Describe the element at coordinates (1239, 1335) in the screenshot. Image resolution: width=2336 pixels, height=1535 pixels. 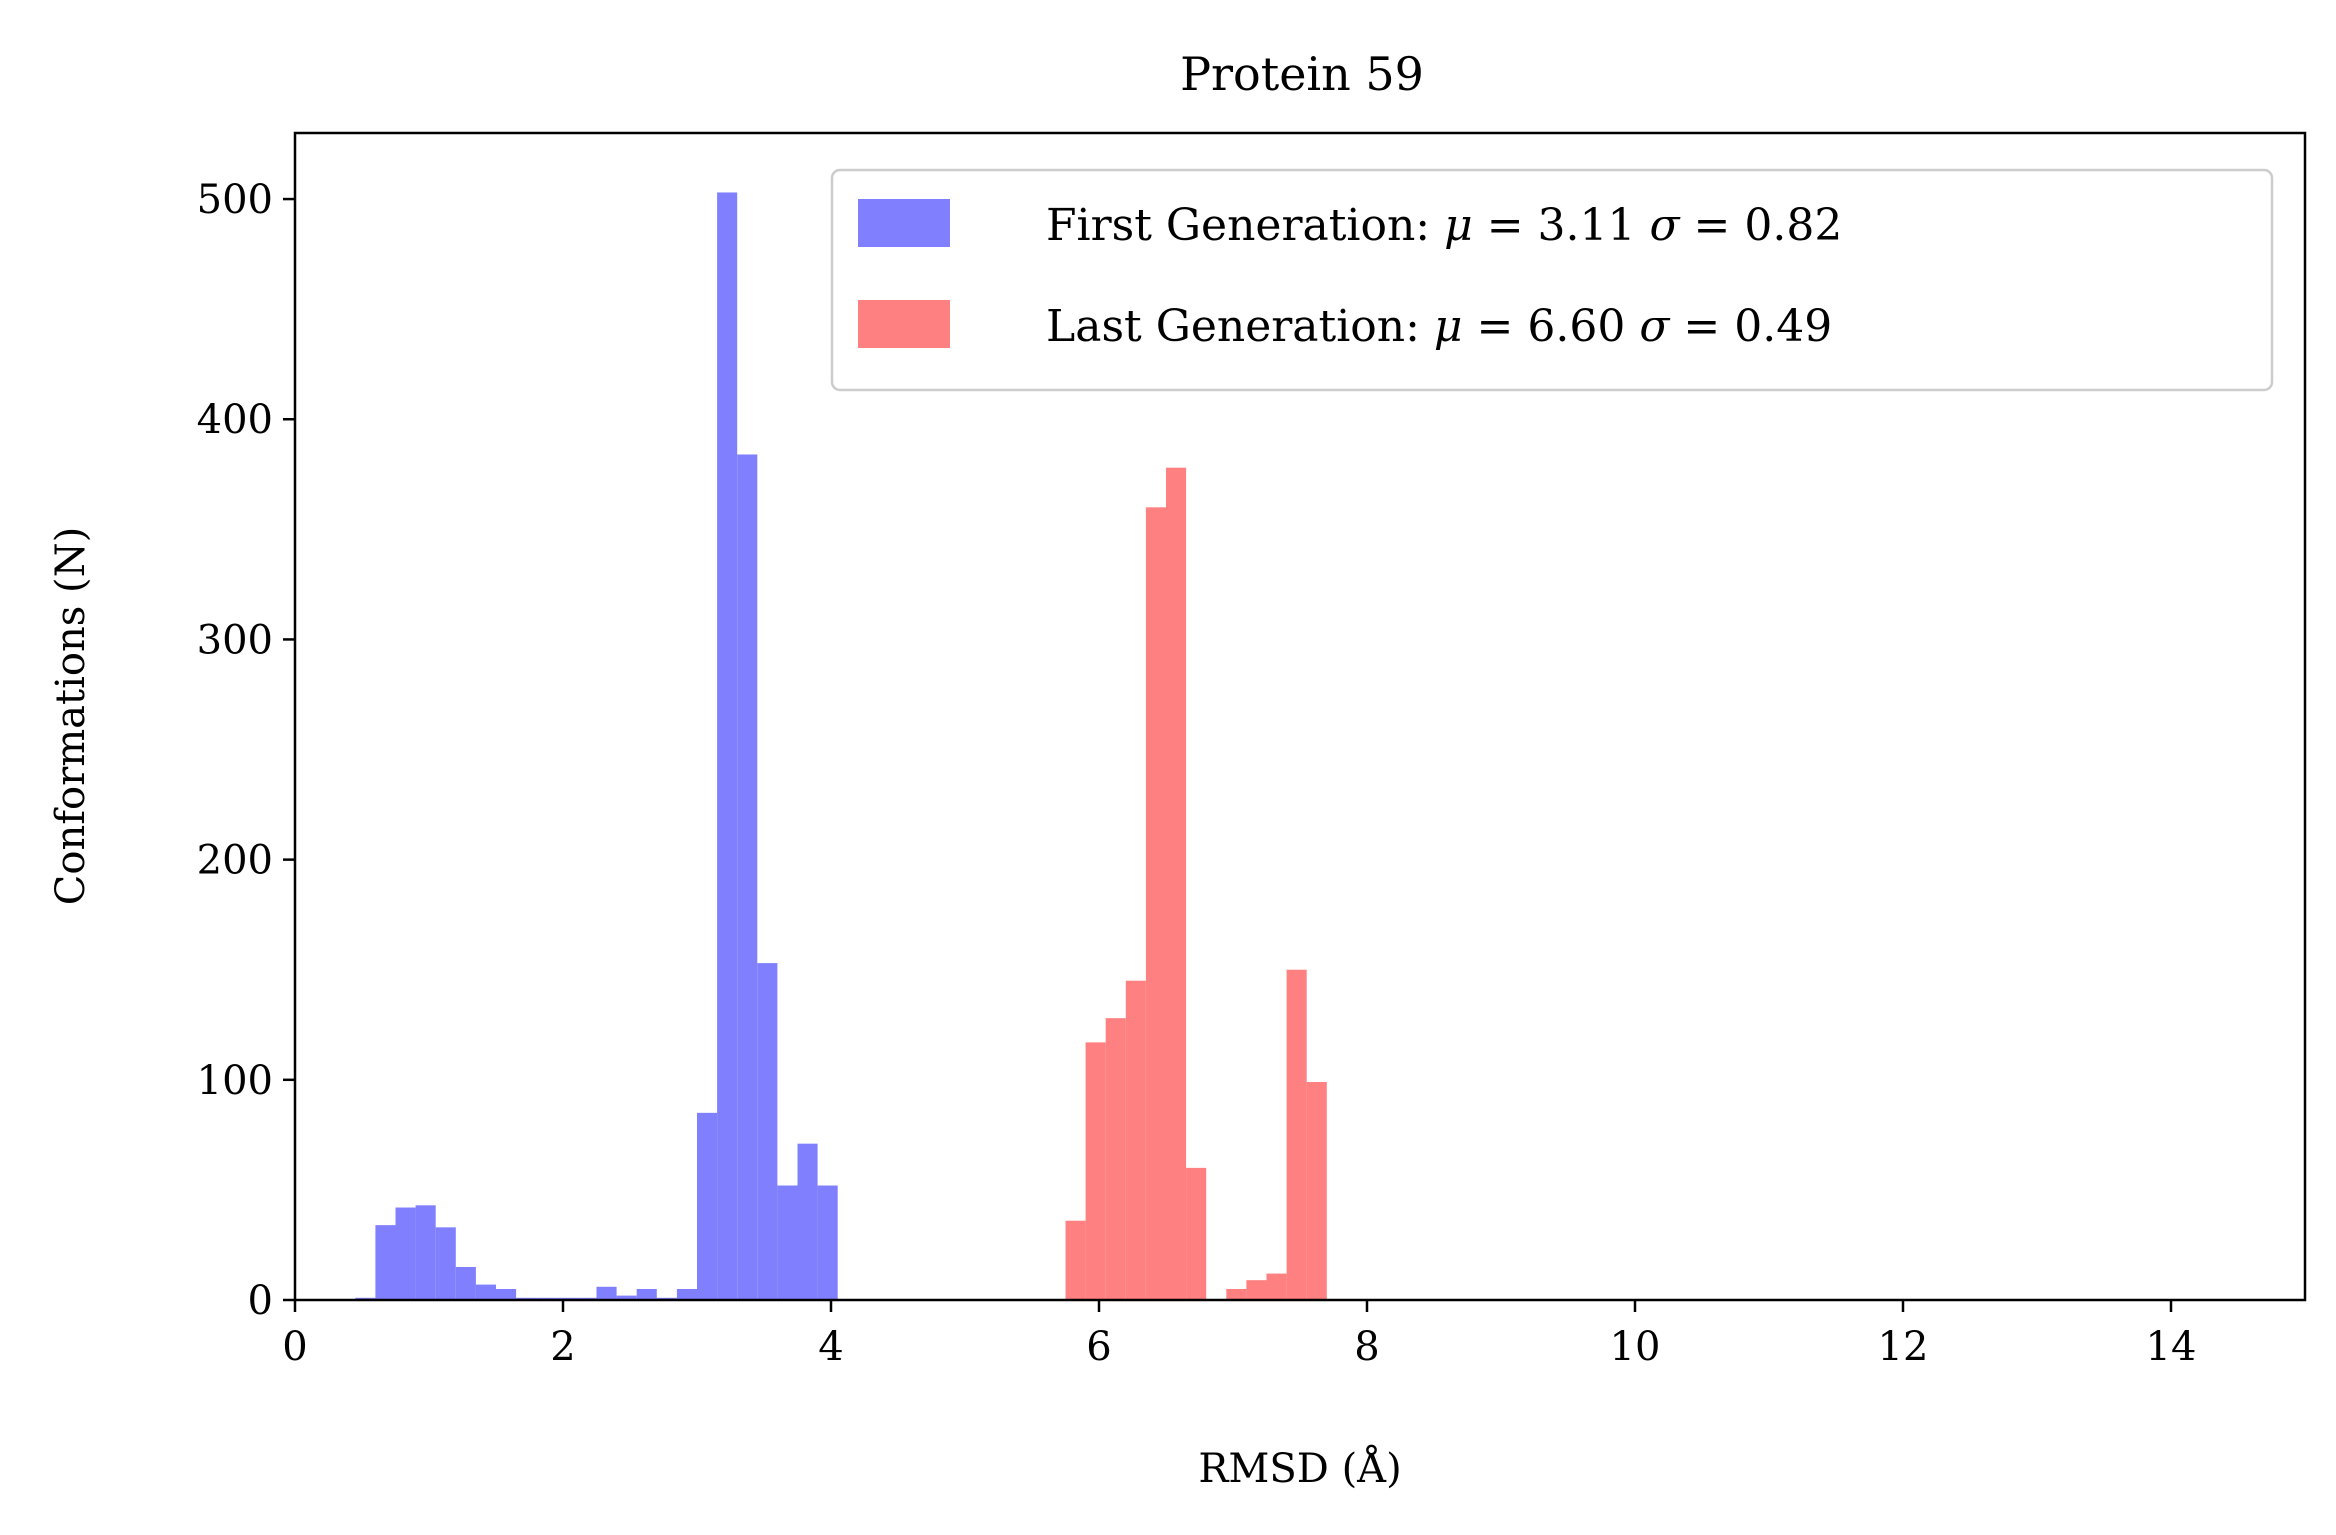
I see `x-axis-ticks: 0 2 4 6 8 10 12 14` at that location.